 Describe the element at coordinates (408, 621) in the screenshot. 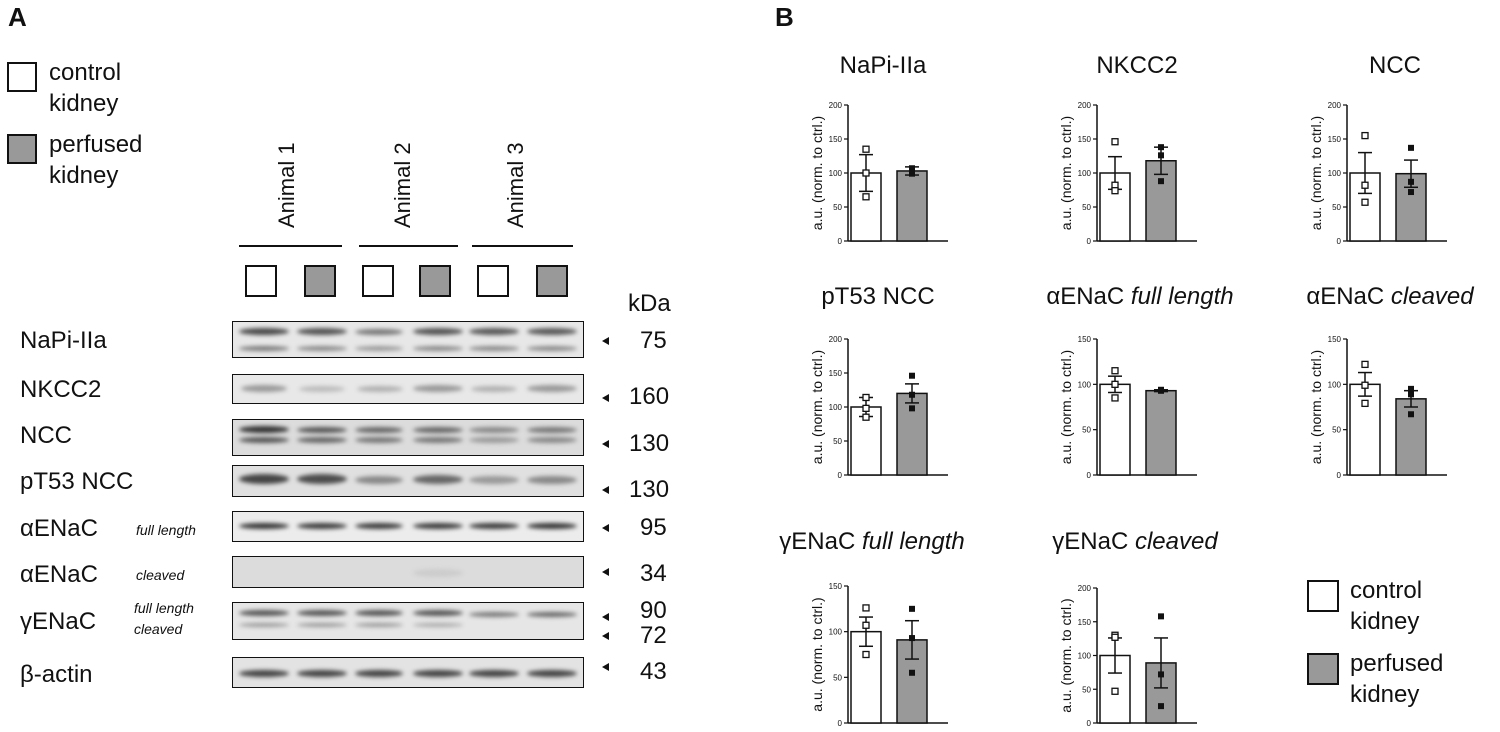

I see `blot-genac` at that location.